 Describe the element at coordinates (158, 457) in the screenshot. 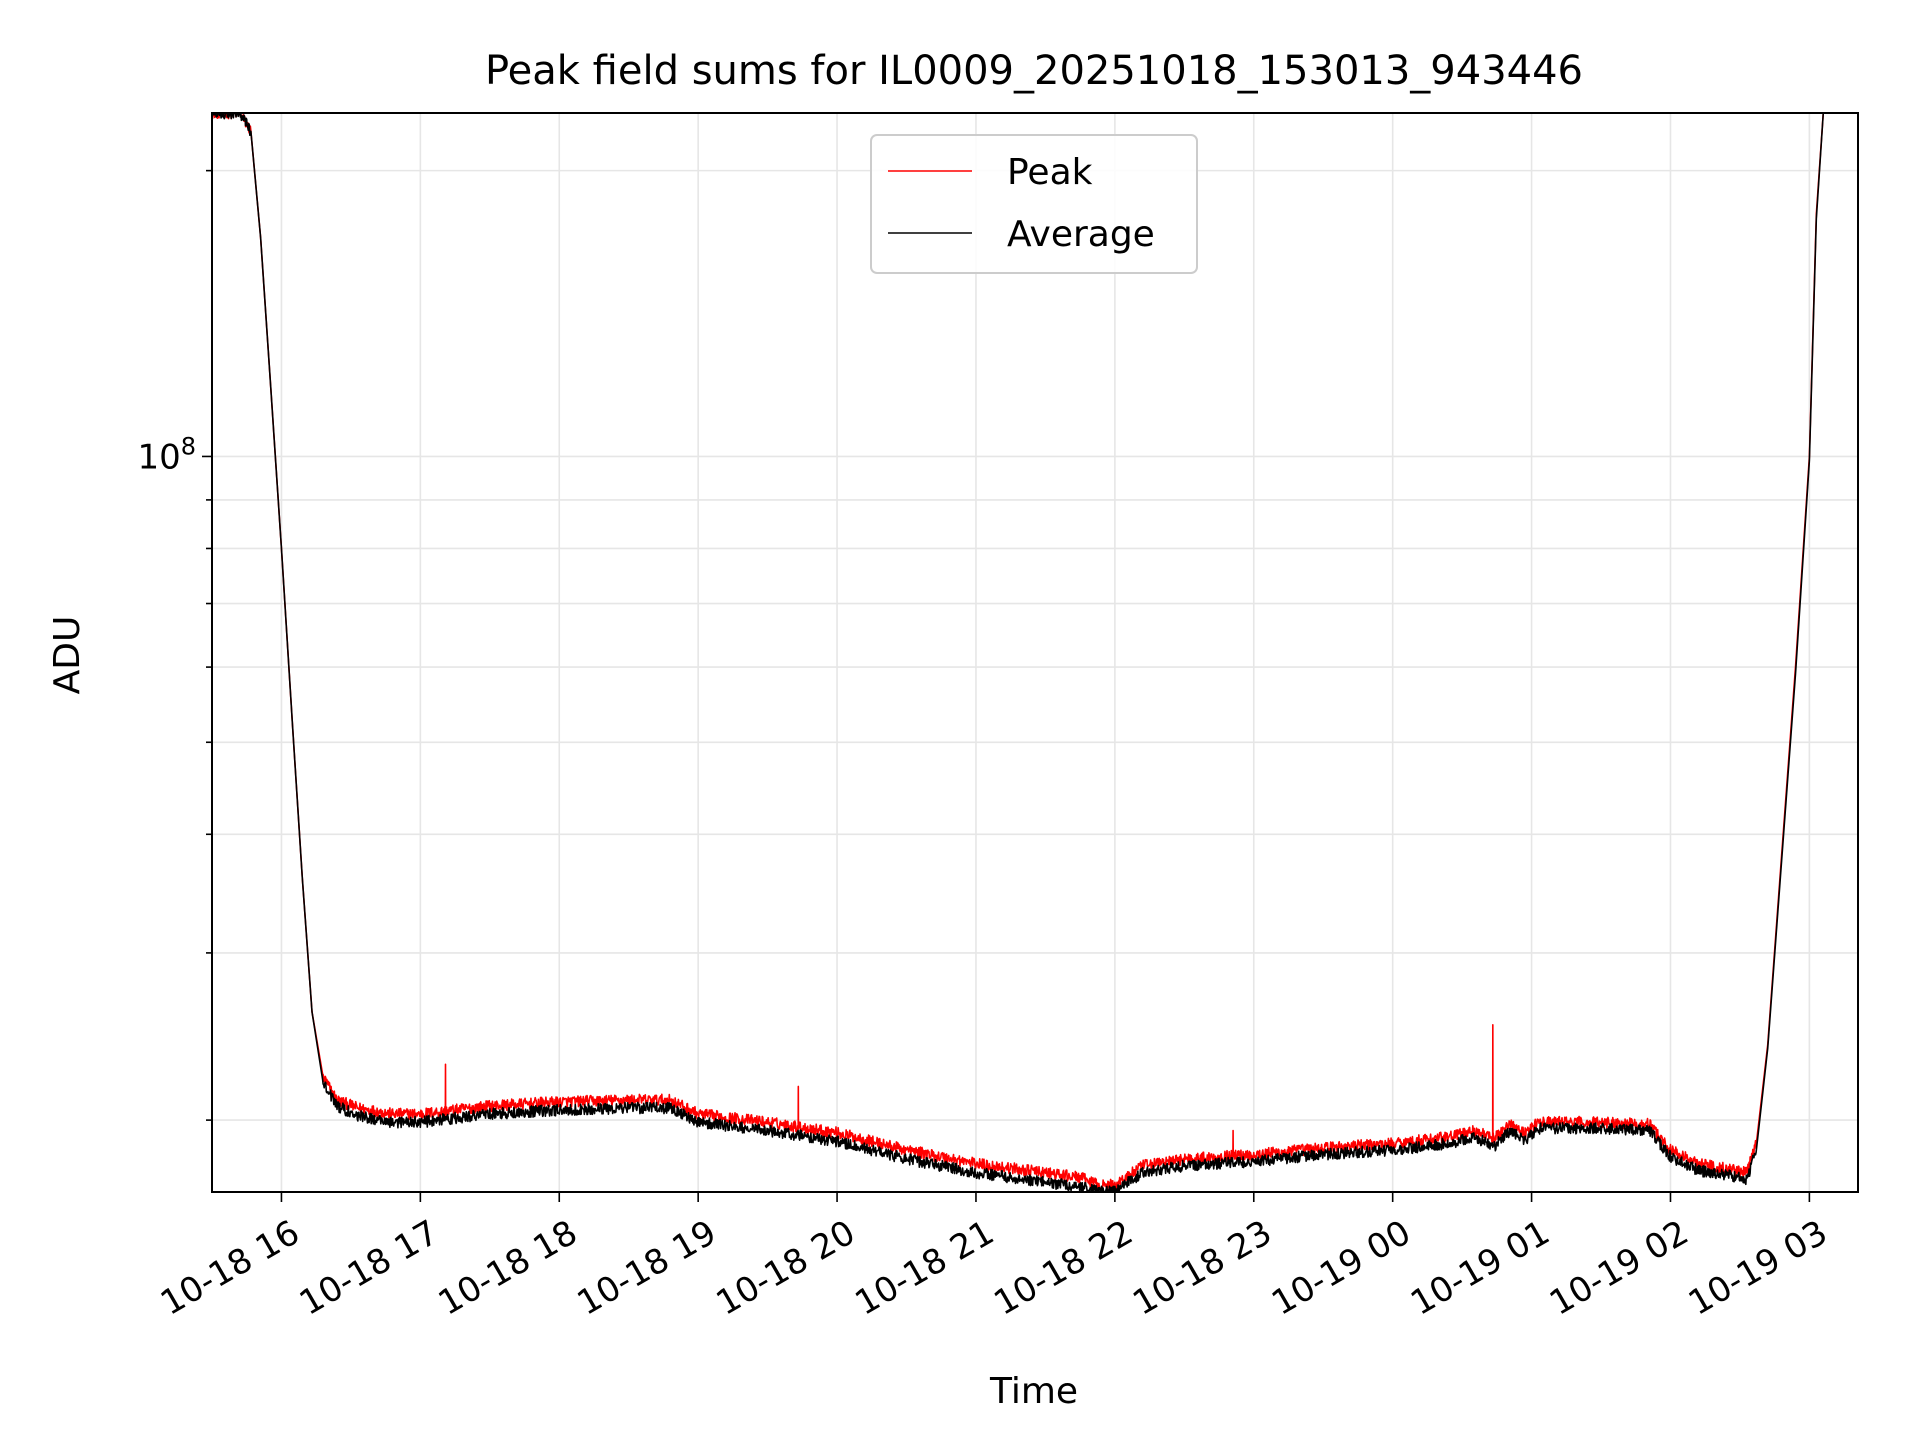

I see `y-tick-label-base: 10` at that location.